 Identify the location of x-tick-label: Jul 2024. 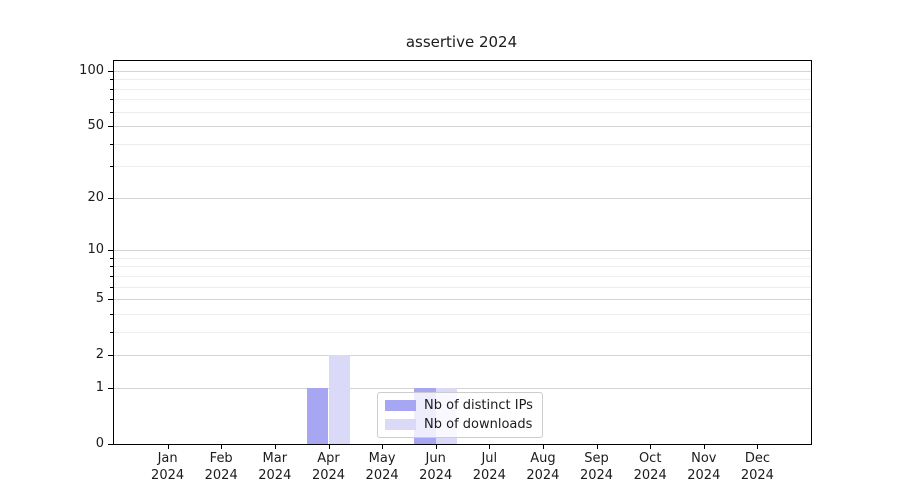
(489, 467).